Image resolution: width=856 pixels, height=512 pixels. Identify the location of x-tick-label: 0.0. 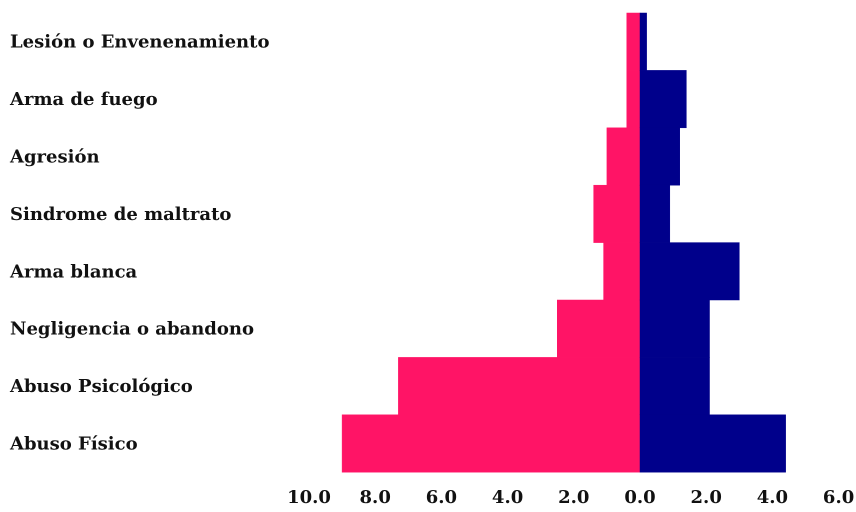
(639, 497).